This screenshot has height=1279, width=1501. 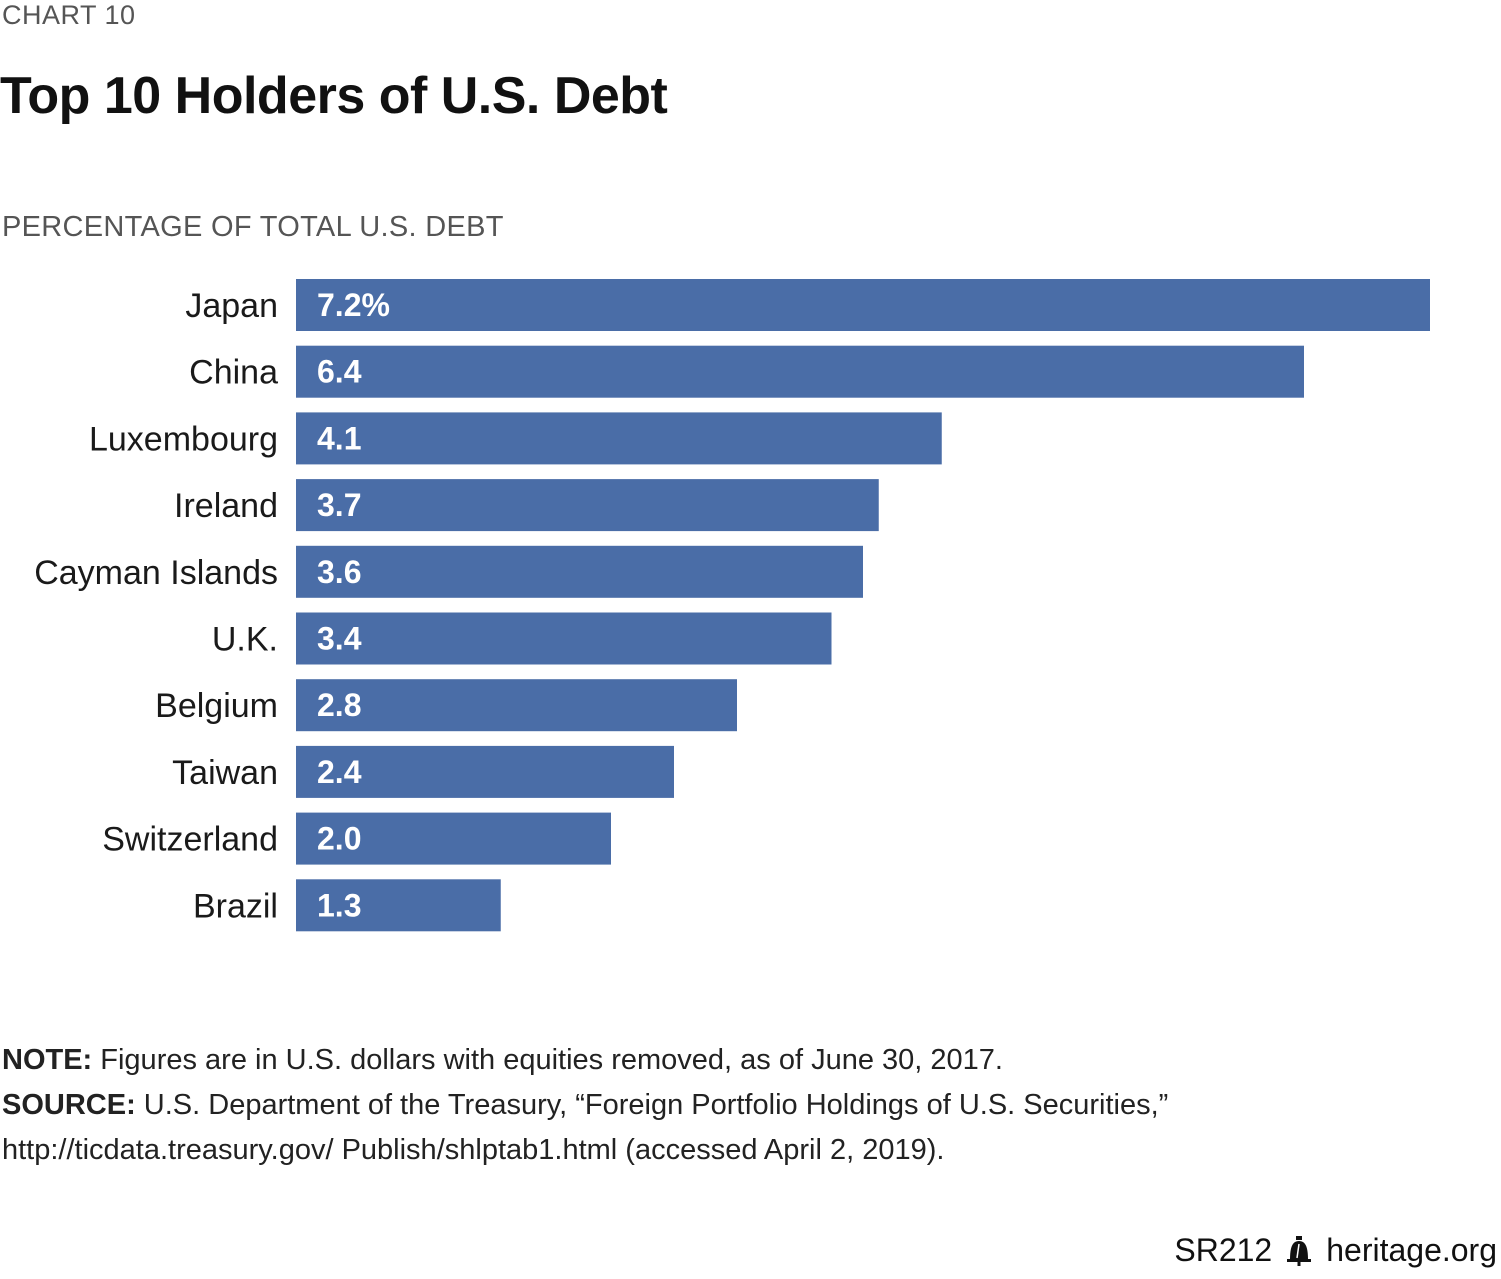 What do you see at coordinates (334, 96) in the screenshot?
I see `chart-title: Top 10 Holders of U.S. Debt` at bounding box center [334, 96].